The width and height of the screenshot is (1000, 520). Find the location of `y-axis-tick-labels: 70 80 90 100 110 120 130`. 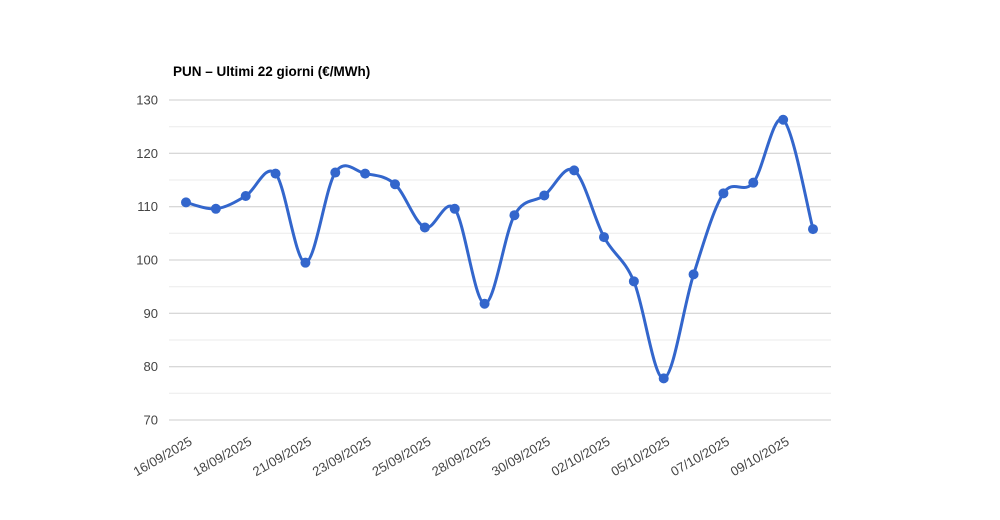

y-axis-tick-labels: 70 80 90 100 110 120 130 is located at coordinates (147, 260).